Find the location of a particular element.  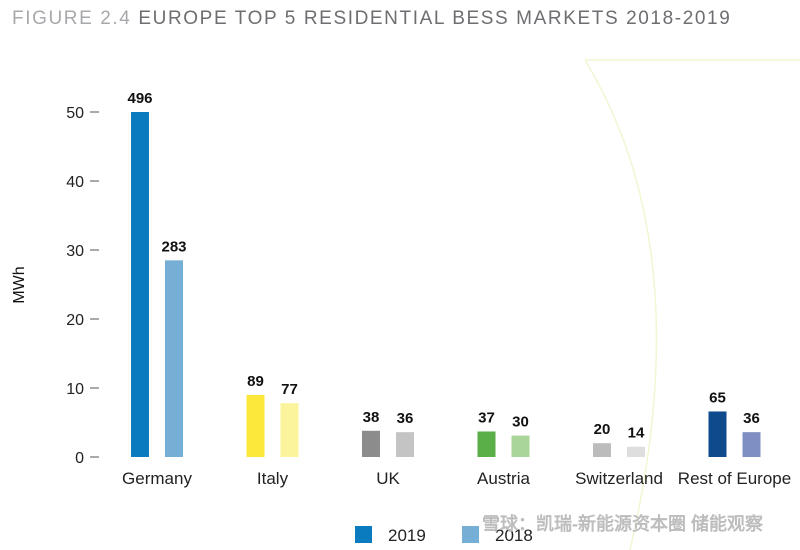

y-tick-label: 30 is located at coordinates (75, 251).